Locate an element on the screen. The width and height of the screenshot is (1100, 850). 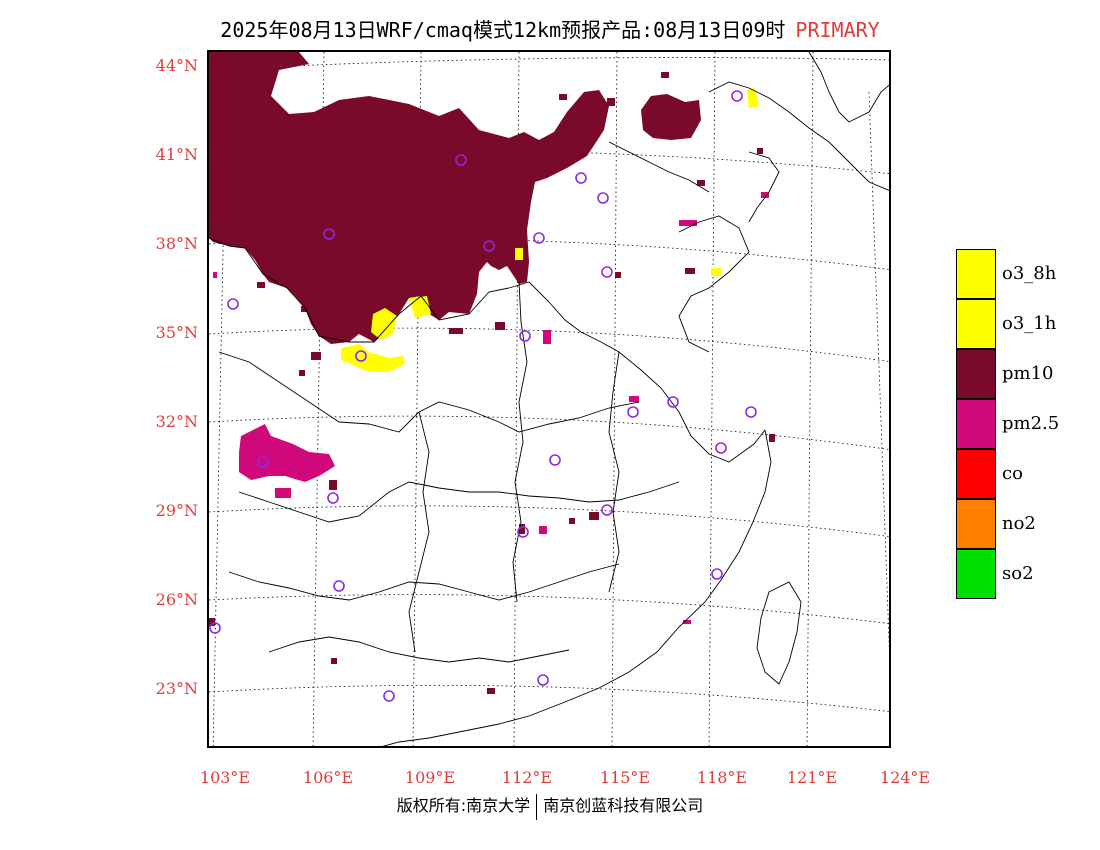
lon-label-109: 109°E is located at coordinates (430, 777).